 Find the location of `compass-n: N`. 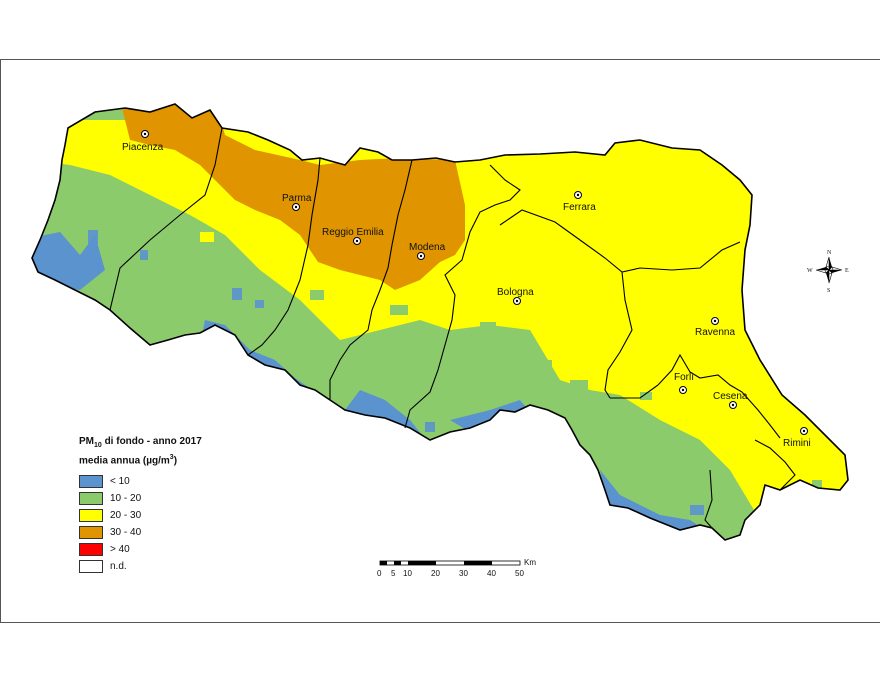

compass-n: N is located at coordinates (829, 253).